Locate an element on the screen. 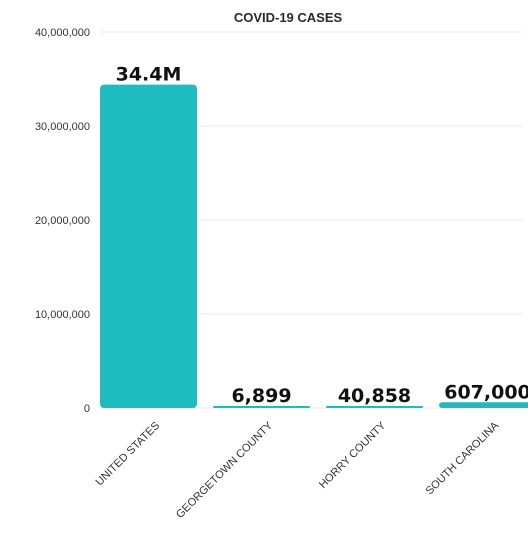 The width and height of the screenshot is (528, 557). y-tick-label: 10,000,000 is located at coordinates (62, 315).